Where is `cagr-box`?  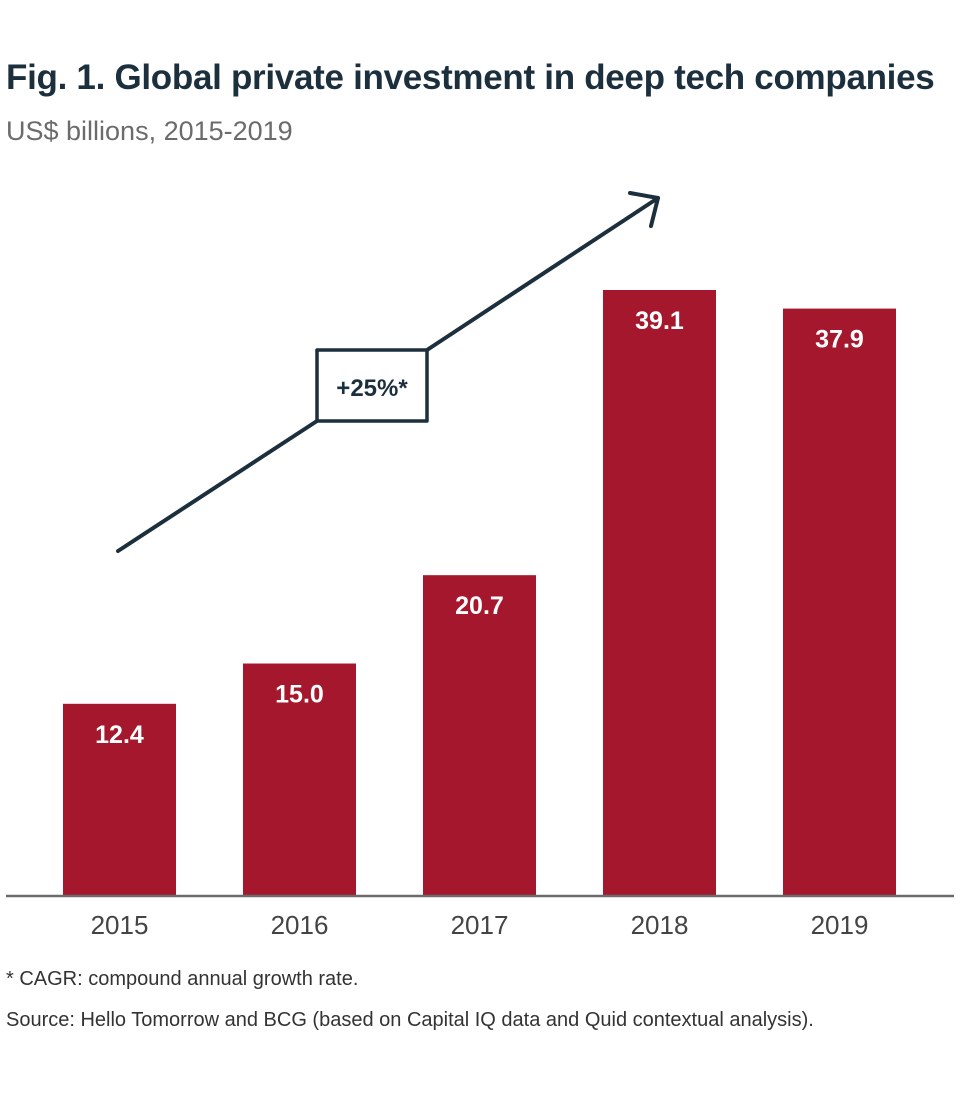 cagr-box is located at coordinates (372, 385).